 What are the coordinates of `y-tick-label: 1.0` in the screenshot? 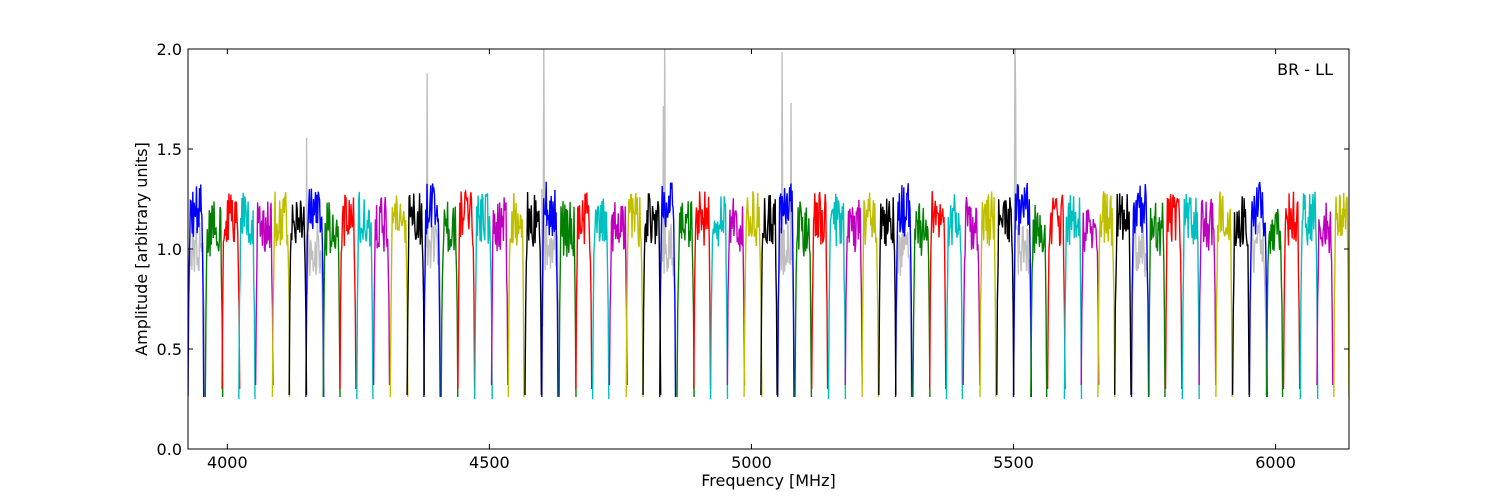 It's located at (169, 249).